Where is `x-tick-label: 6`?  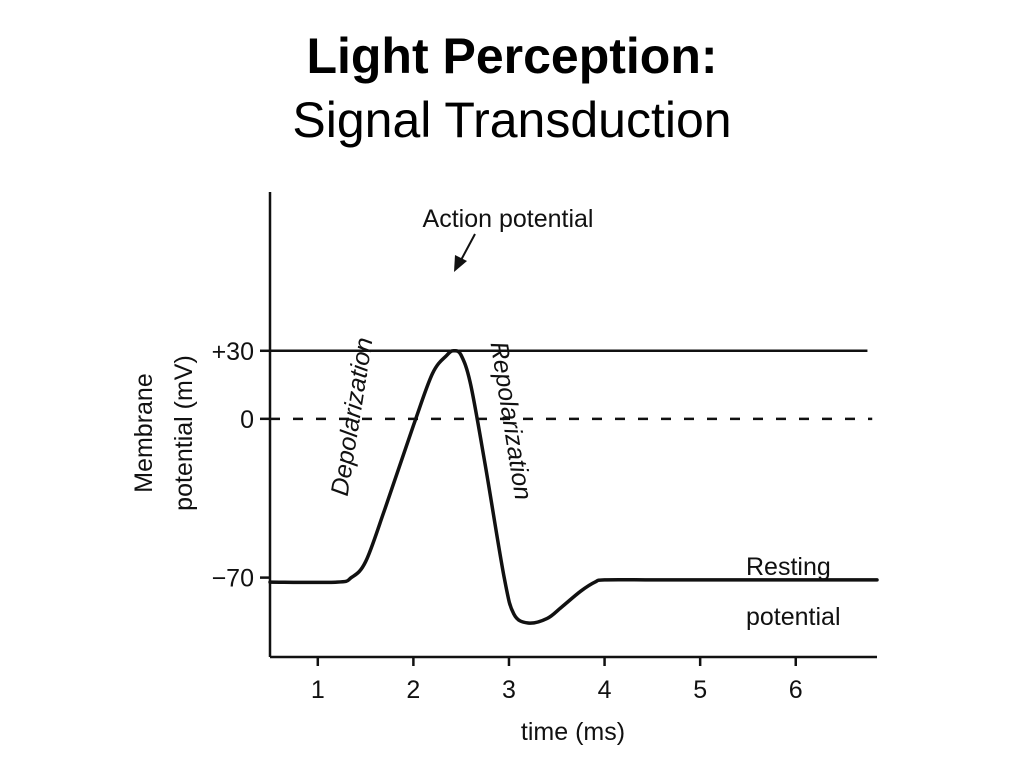
x-tick-label: 6 is located at coordinates (796, 690).